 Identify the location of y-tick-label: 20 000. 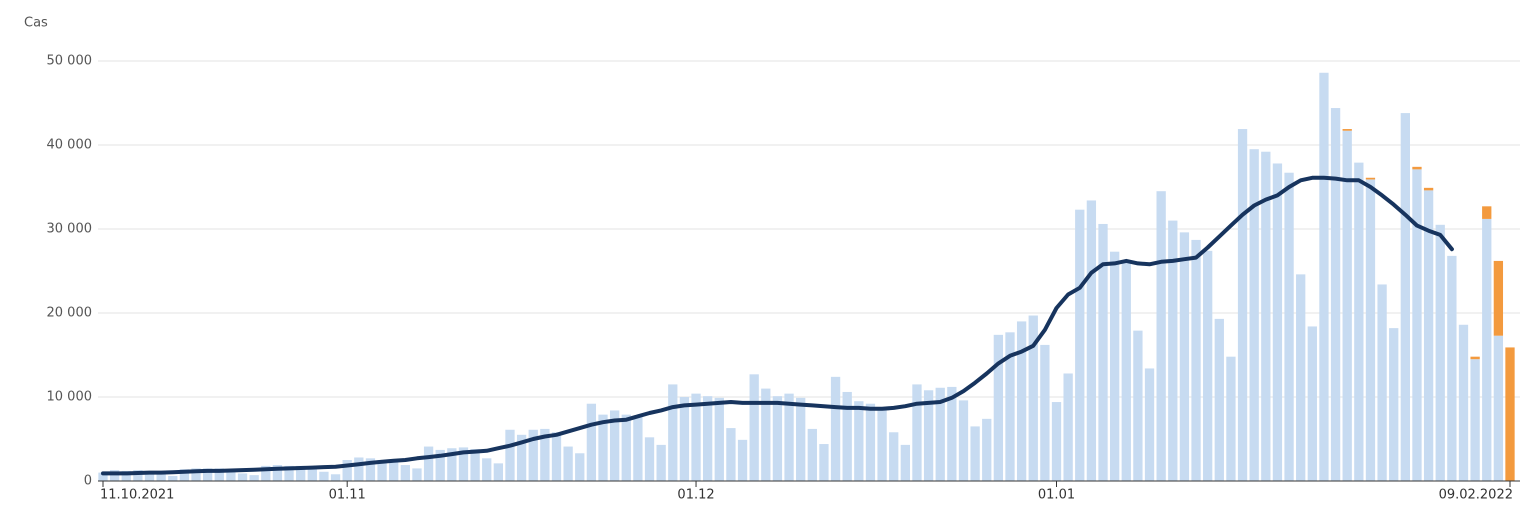
(70, 313).